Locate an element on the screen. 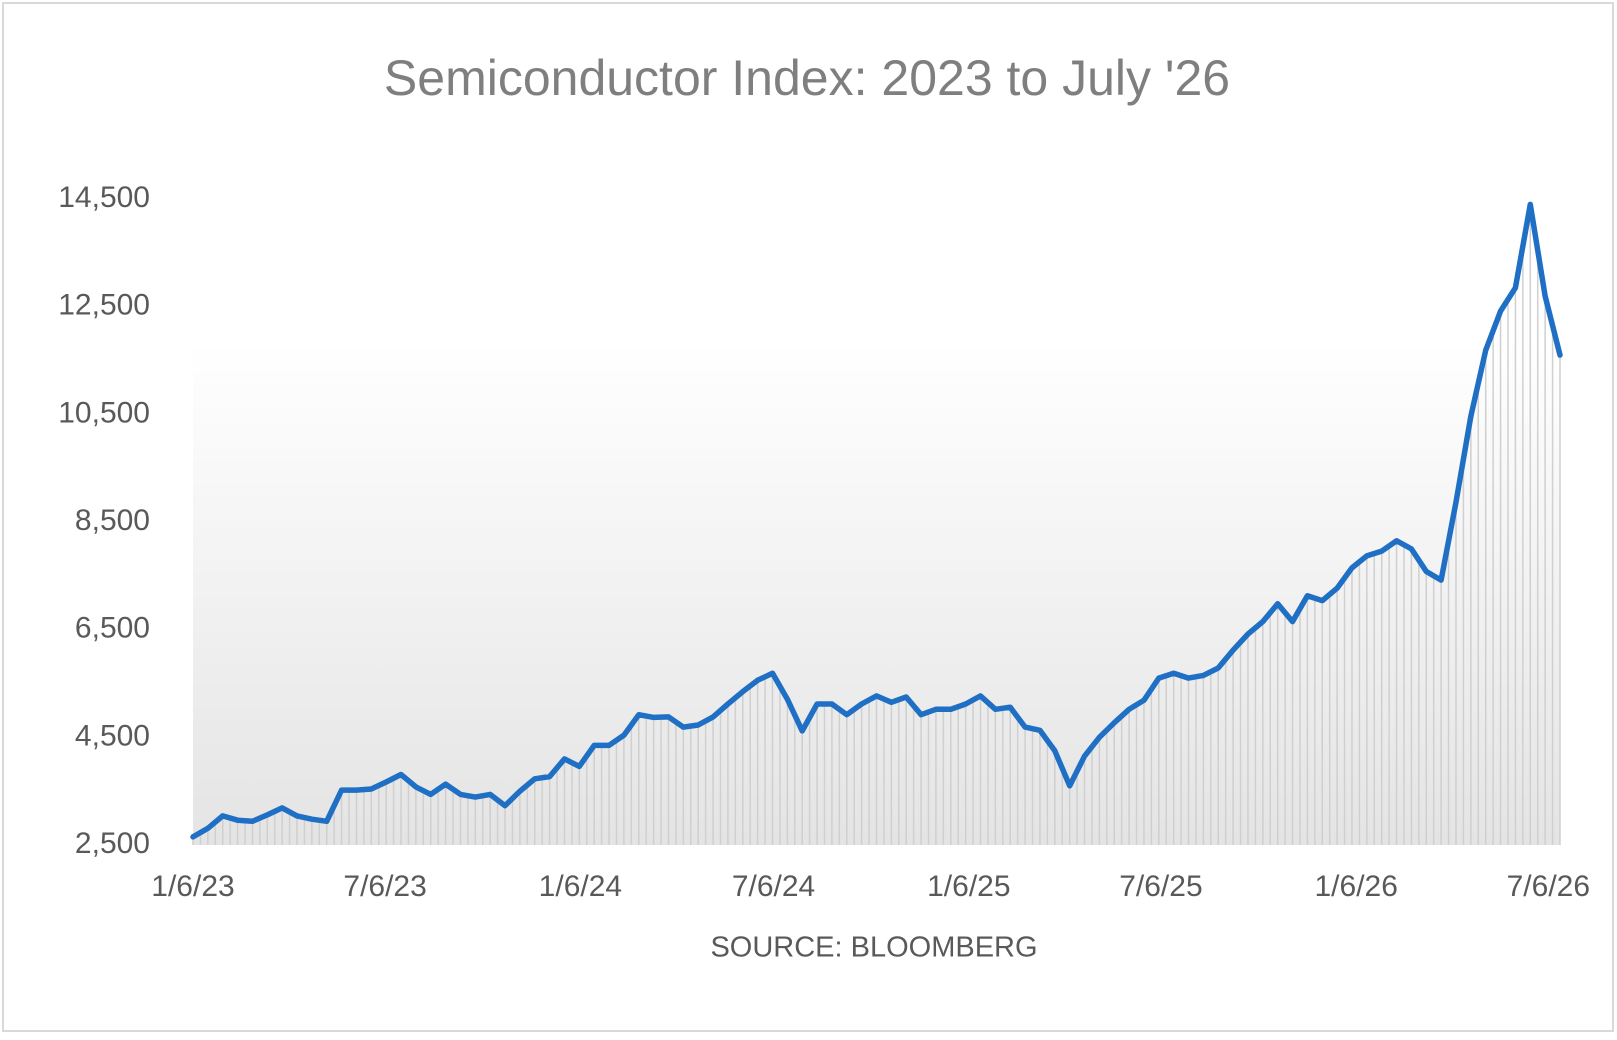 The width and height of the screenshot is (1617, 1040). x-tick-label: 7/6/23 is located at coordinates (384, 886).